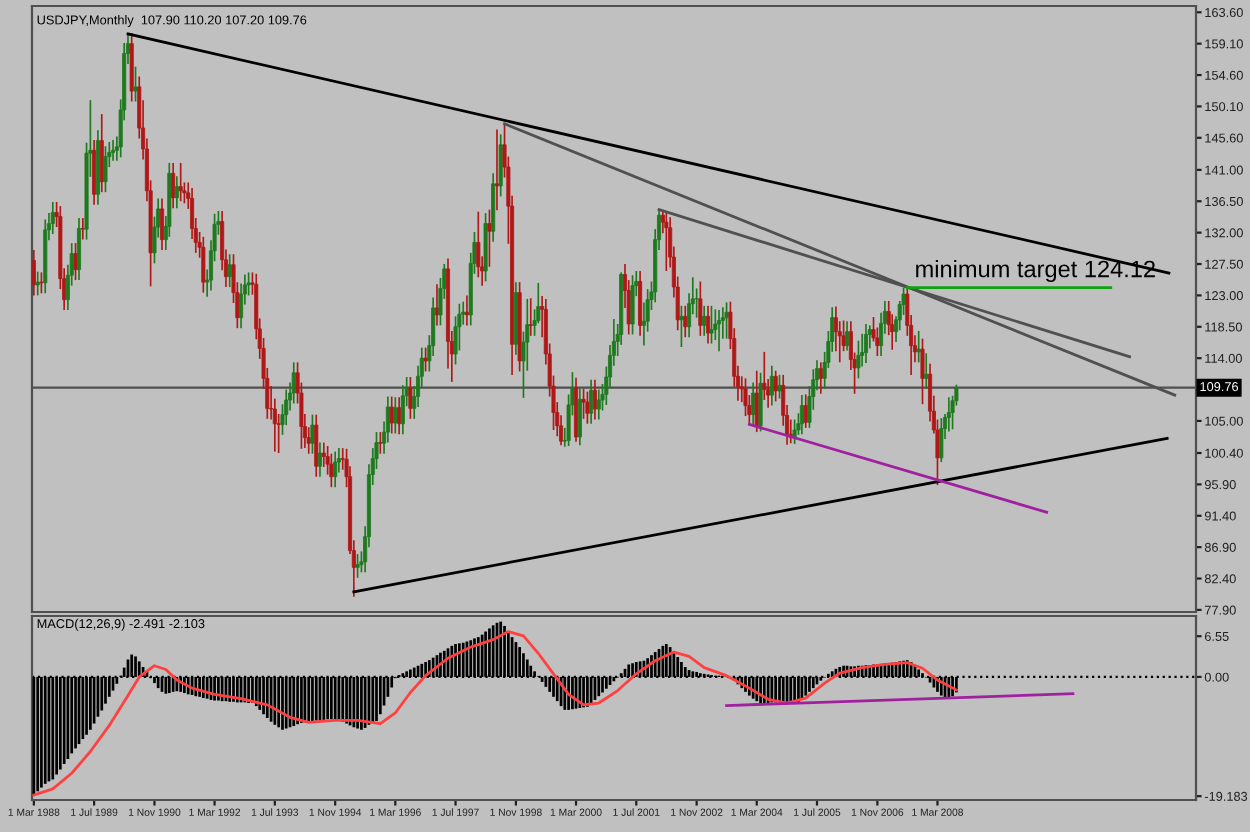  What do you see at coordinates (495, 713) in the screenshot?
I see `line-series` at bounding box center [495, 713].